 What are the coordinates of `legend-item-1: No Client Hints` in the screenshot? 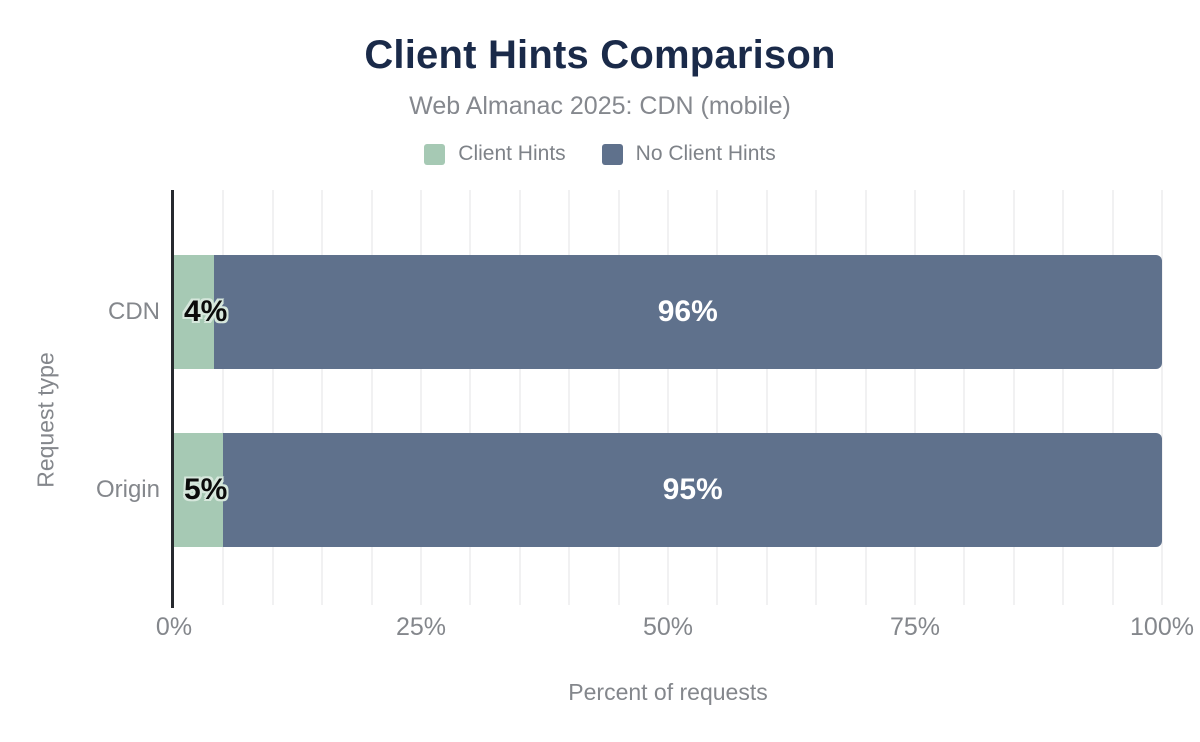 It's located at (688, 154).